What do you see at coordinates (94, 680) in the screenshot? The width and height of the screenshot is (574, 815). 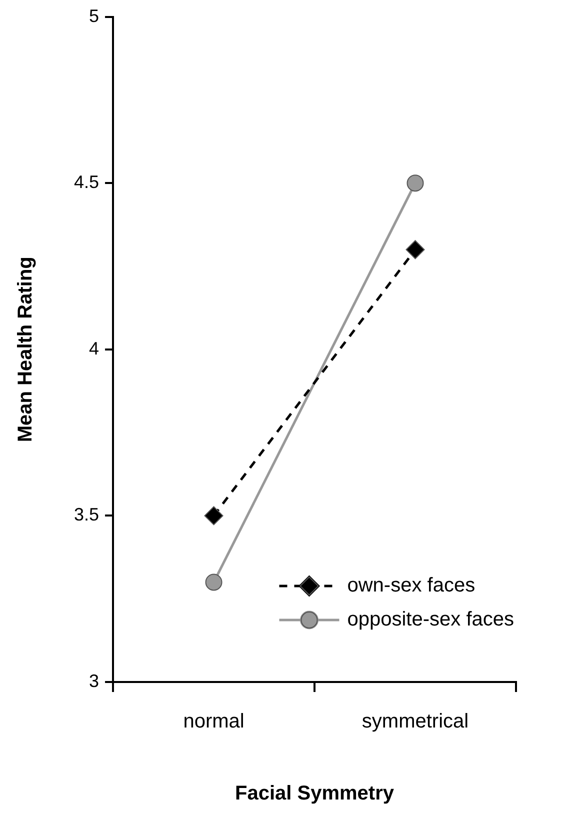 I see `y-tick-label: 3` at bounding box center [94, 680].